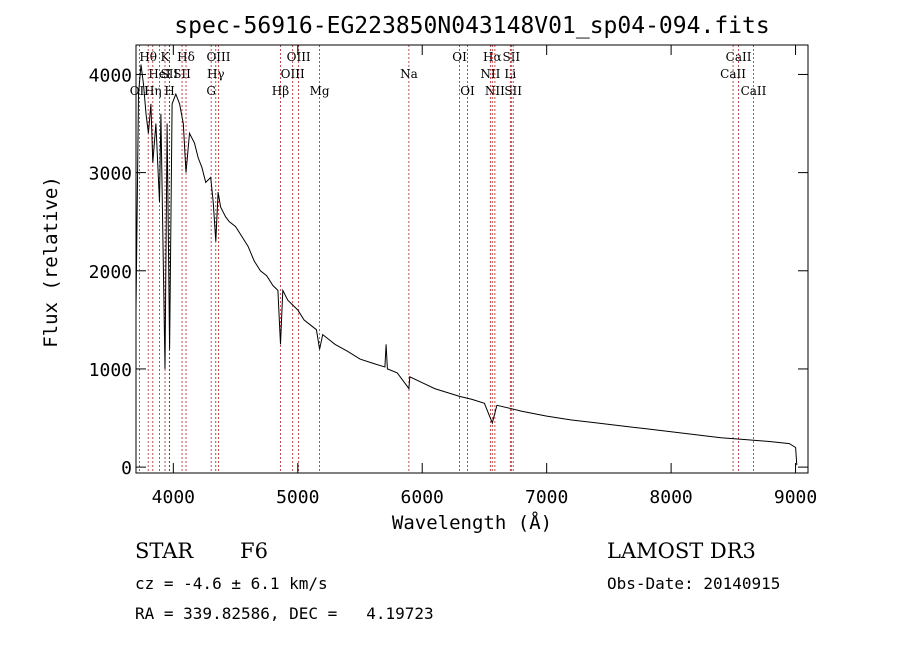 Image resolution: width=900 pixels, height=649 pixels. What do you see at coordinates (153, 91) in the screenshot?
I see `spectral-line-label: Hη` at bounding box center [153, 91].